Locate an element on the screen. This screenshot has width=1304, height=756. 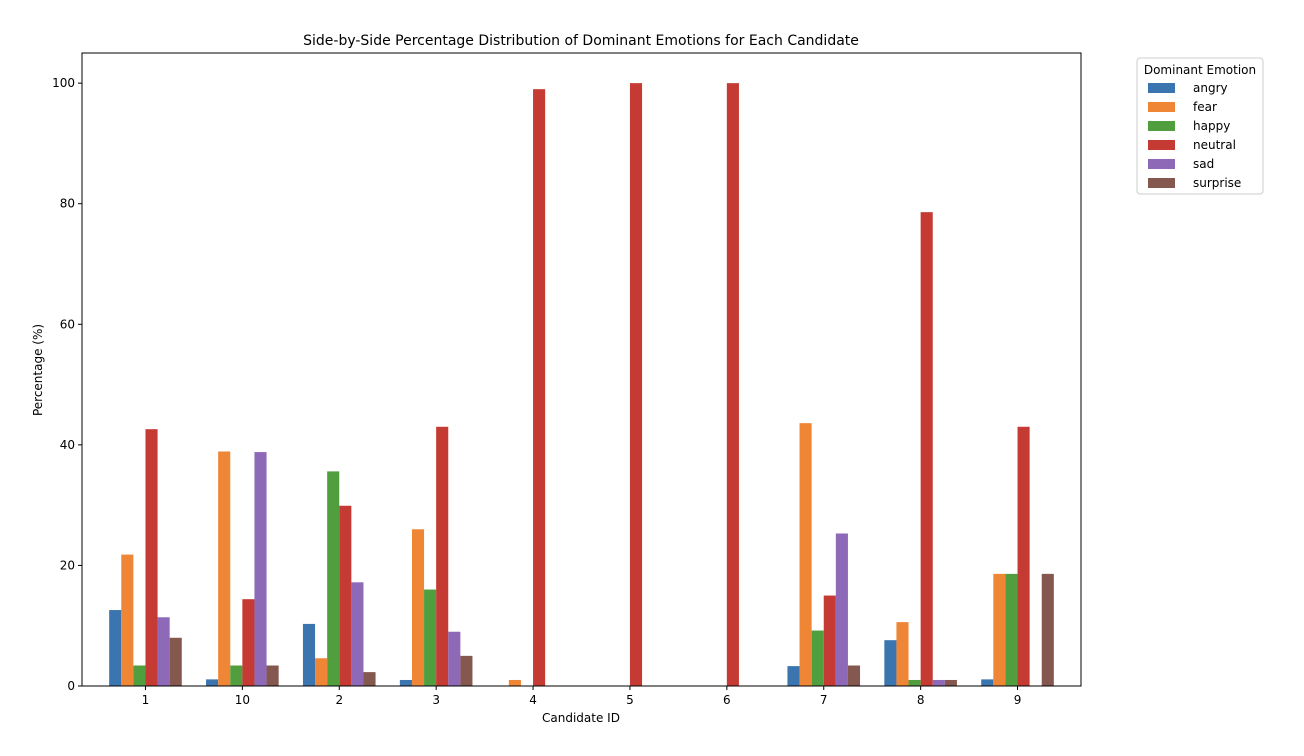
y-tick-label: 40 is located at coordinates (67, 445).